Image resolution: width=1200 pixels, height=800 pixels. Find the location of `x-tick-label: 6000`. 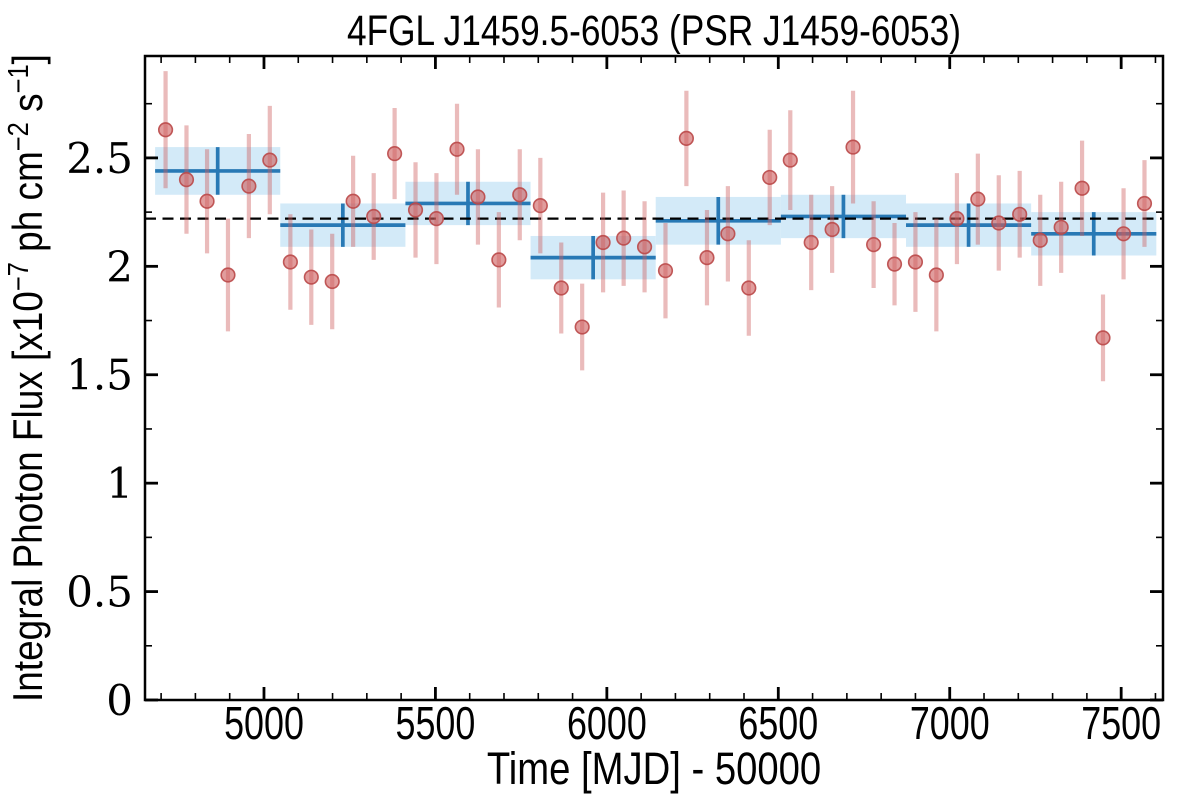

x-tick-label: 6000 is located at coordinates (607, 723).